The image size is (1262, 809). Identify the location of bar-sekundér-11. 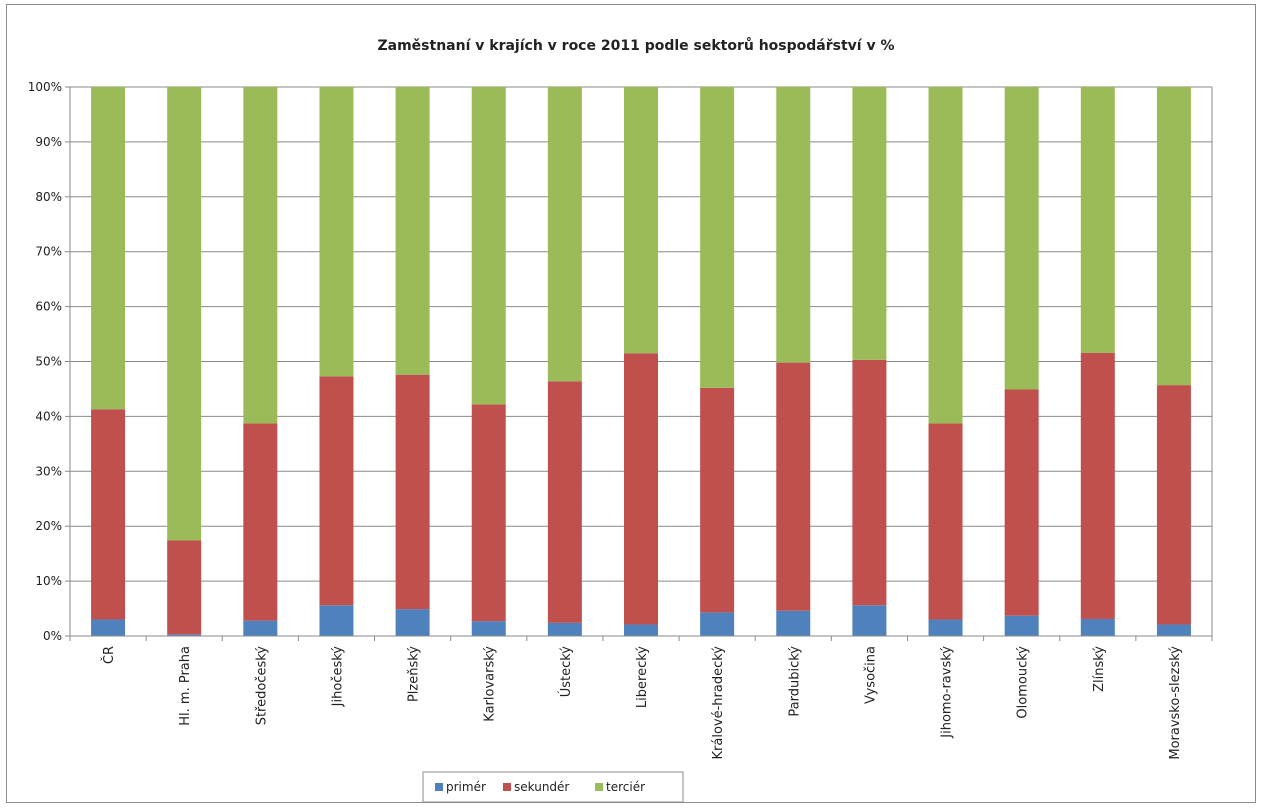
(945, 521).